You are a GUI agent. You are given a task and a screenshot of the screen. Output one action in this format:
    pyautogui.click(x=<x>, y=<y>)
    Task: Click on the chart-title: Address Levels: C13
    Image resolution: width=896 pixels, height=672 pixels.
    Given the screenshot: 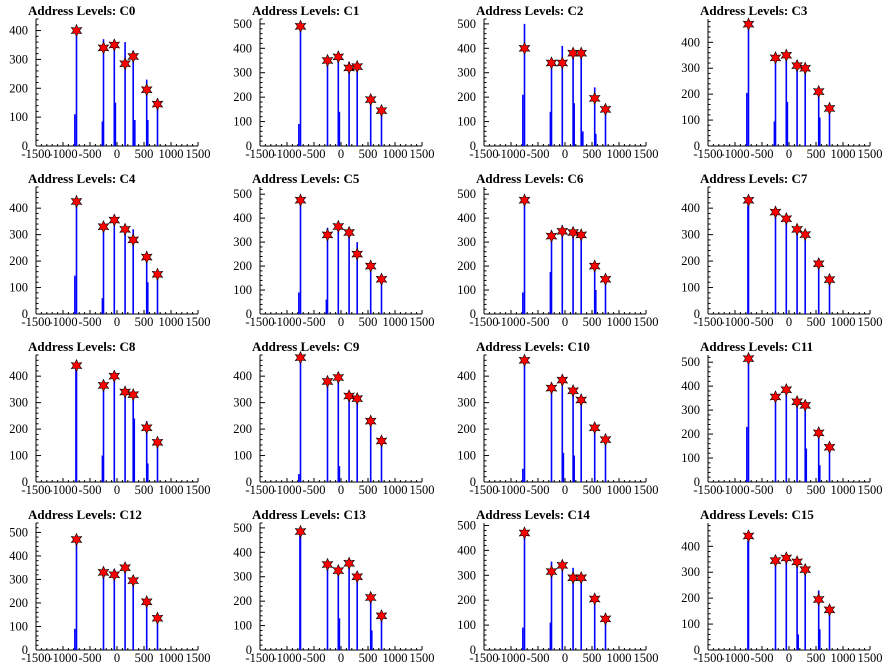 What is the action you would take?
    pyautogui.click(x=309, y=514)
    